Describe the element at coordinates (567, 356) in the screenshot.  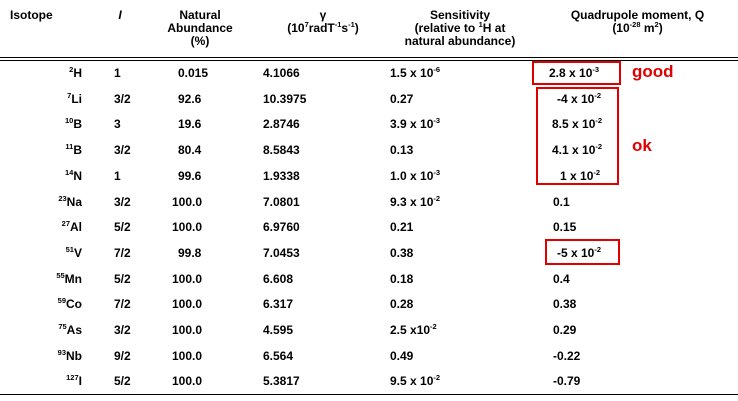
I see `quadrupole-cell: -0.22` at that location.